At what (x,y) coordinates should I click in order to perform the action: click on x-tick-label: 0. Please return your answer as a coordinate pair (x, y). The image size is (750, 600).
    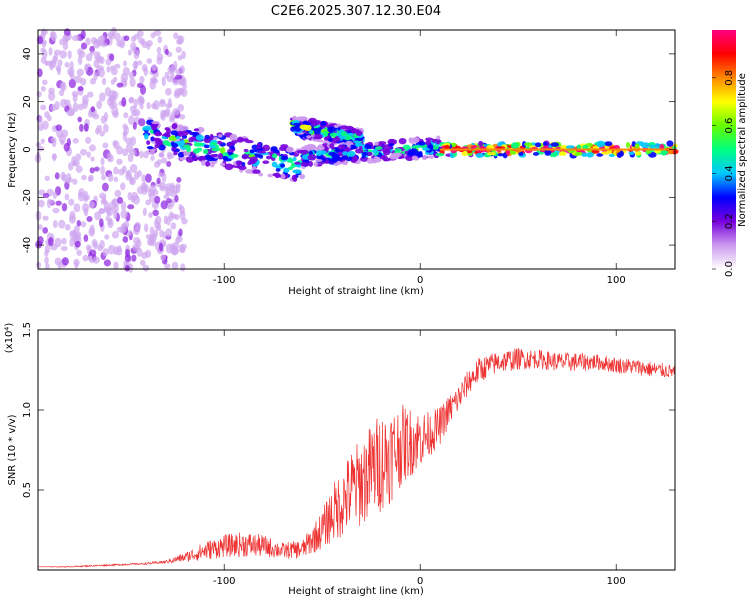
    Looking at the image, I should click on (420, 280).